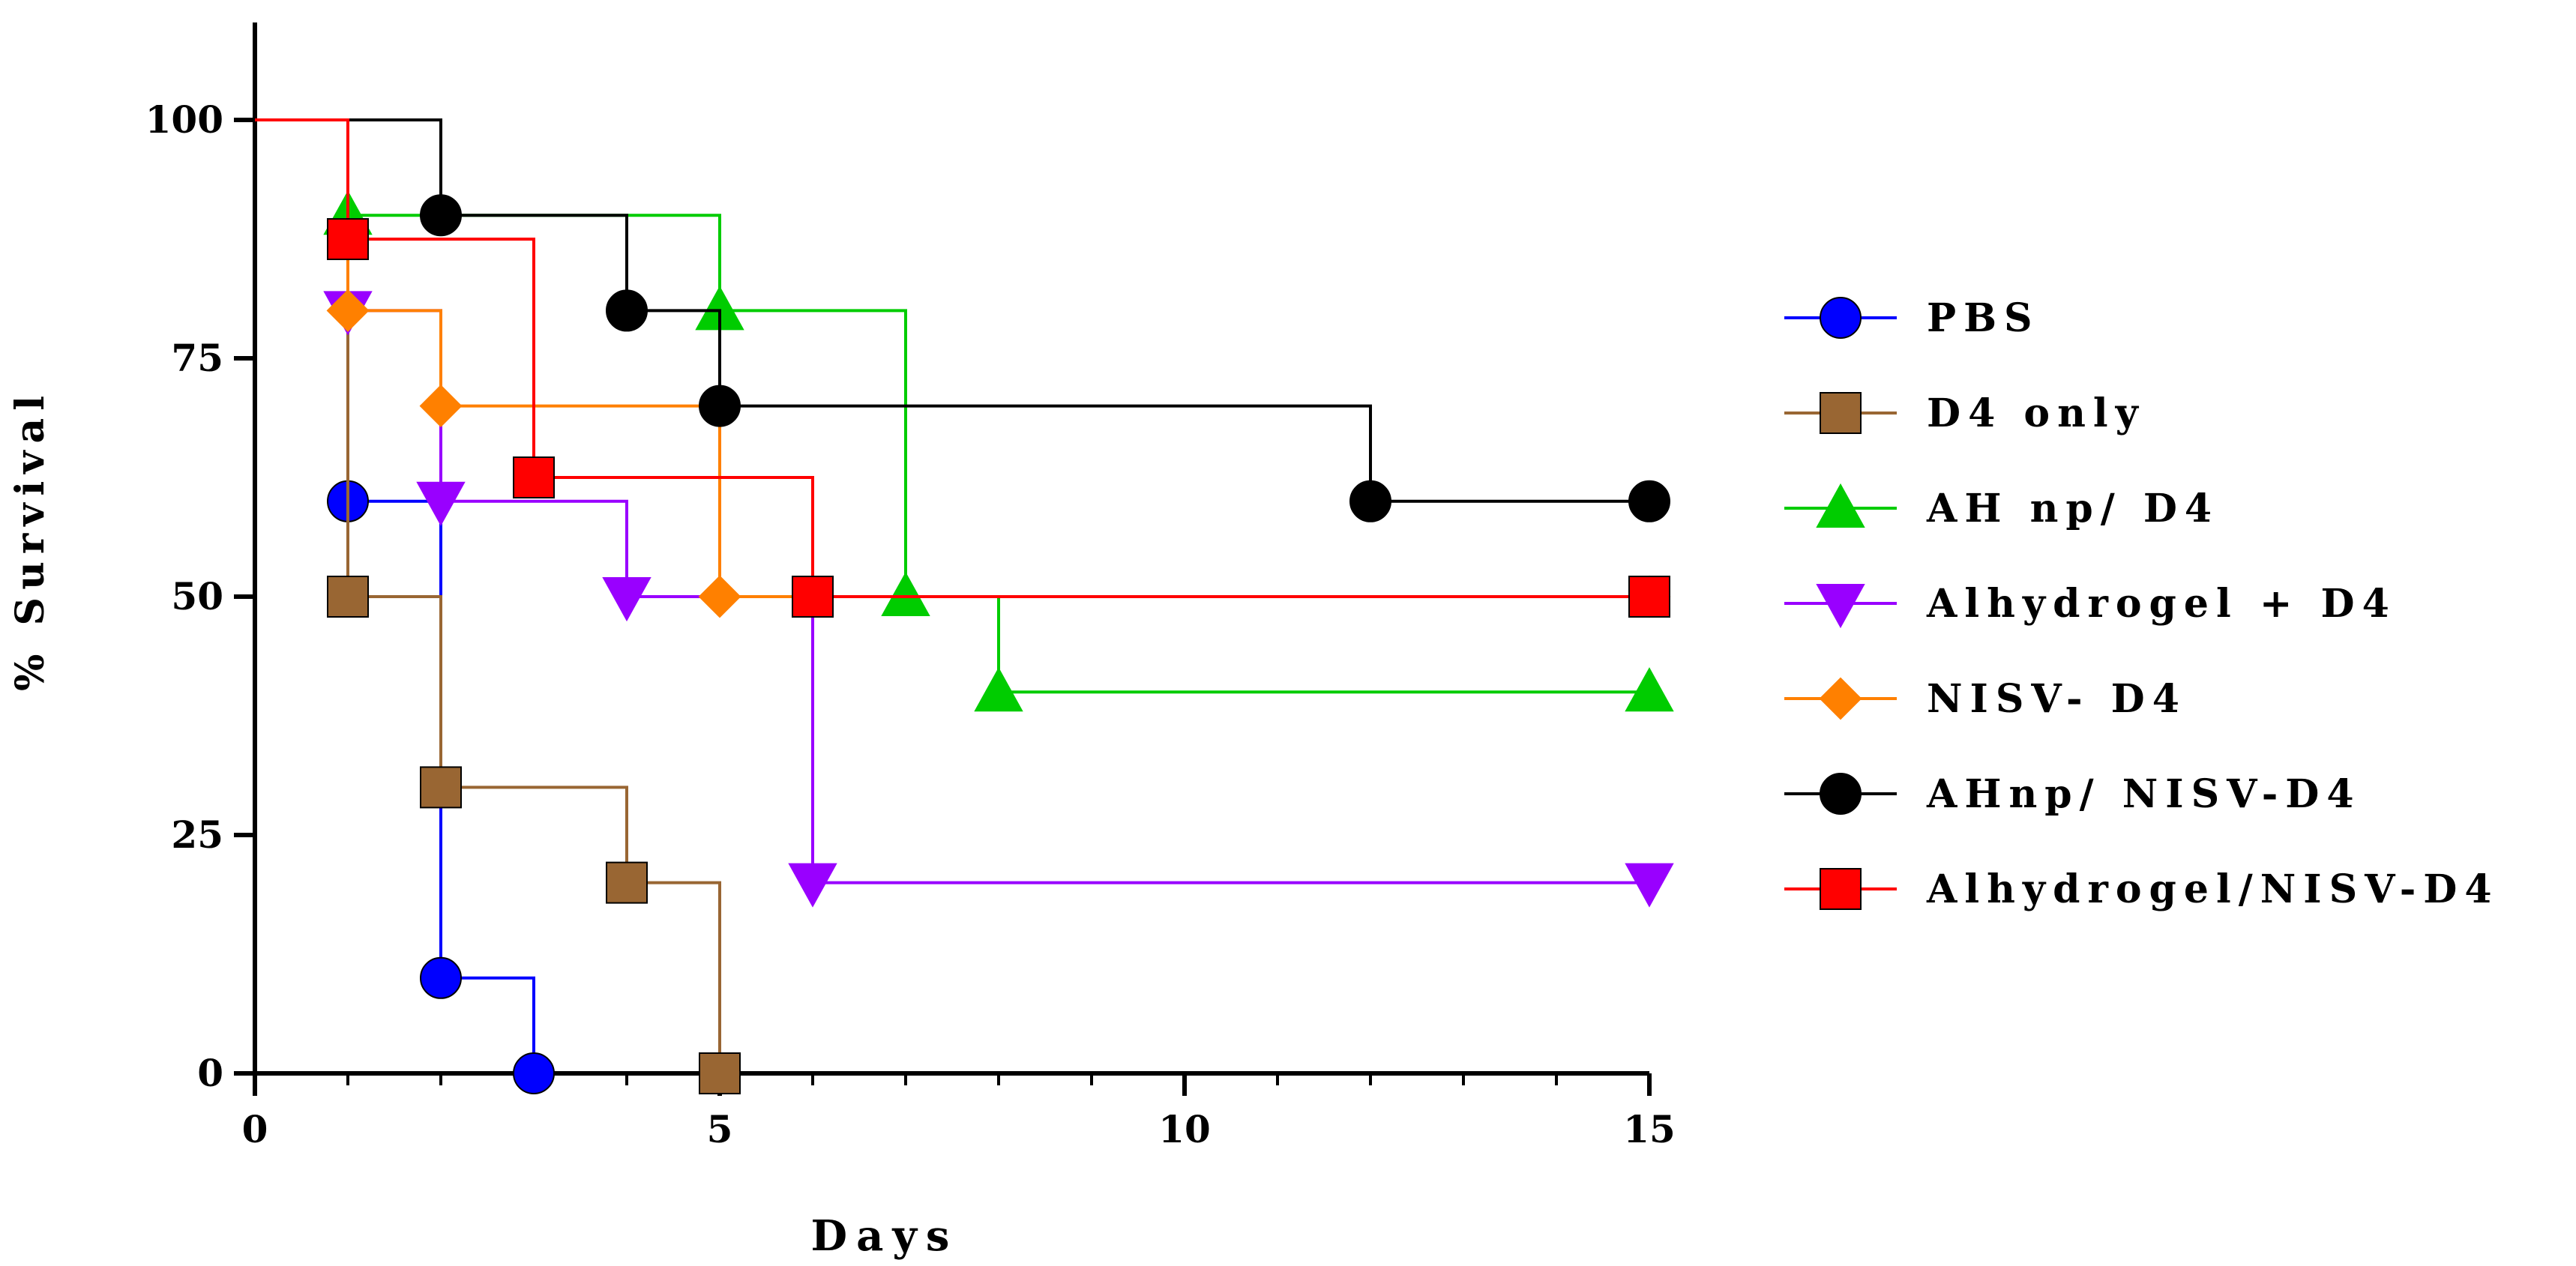  Describe the element at coordinates (1185, 1129) in the screenshot. I see `x-tick-label: 10` at that location.